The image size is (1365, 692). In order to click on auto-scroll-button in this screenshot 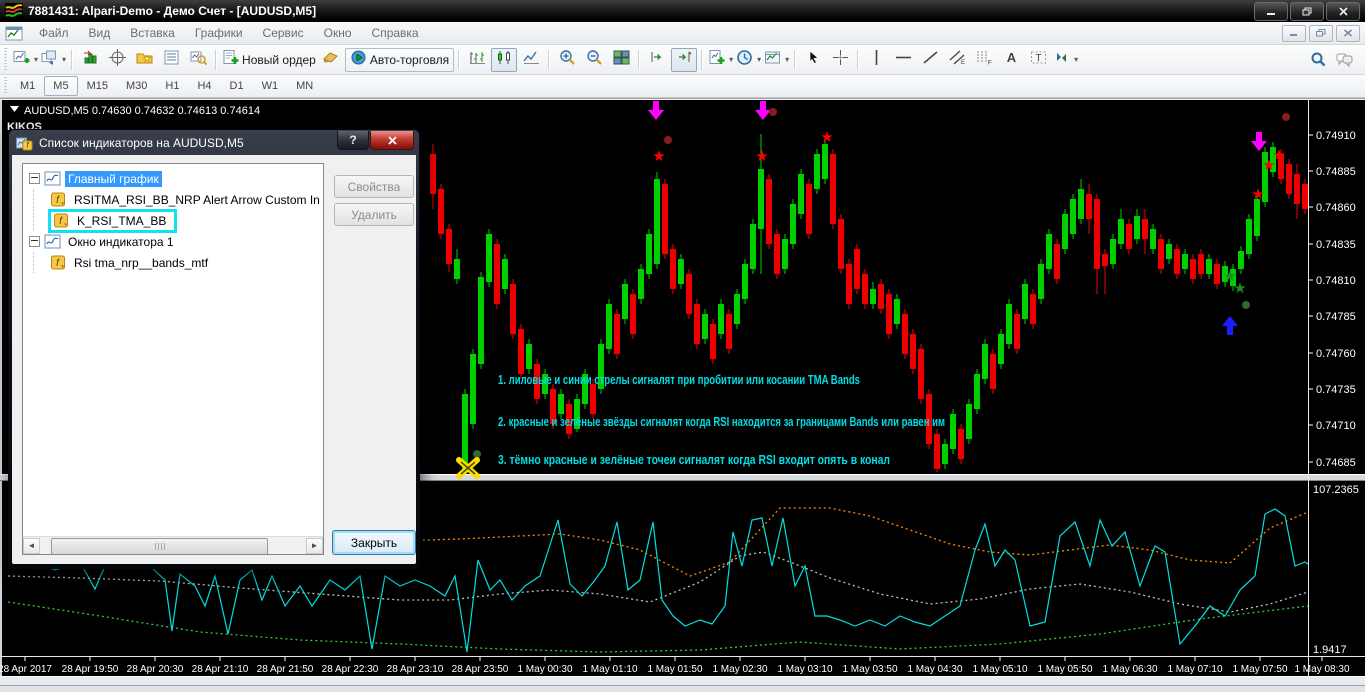, I will do `click(657, 60)`.